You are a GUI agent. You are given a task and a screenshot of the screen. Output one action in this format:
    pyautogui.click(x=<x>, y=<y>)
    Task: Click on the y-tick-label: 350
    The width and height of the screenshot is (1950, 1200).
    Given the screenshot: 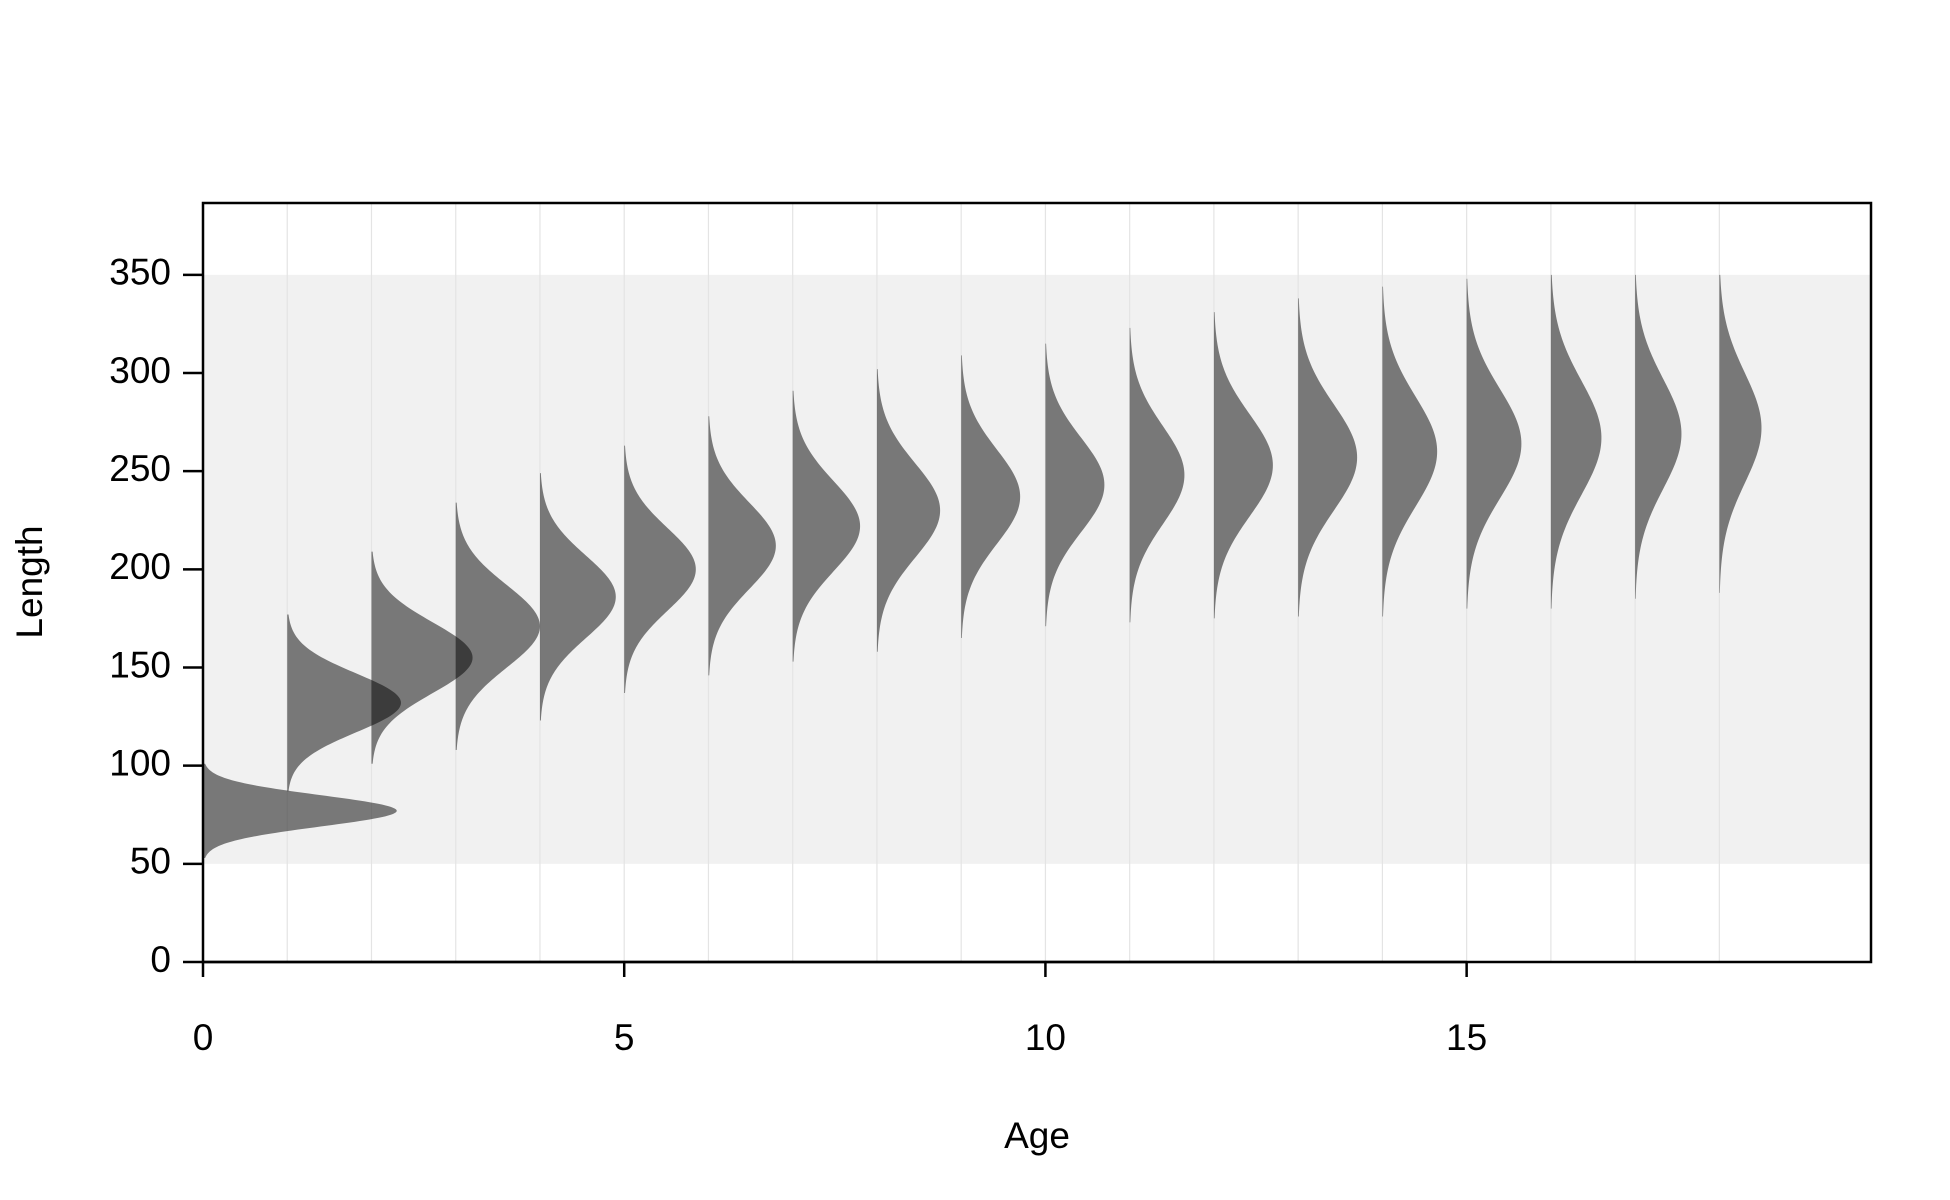 What is the action you would take?
    pyautogui.click(x=140, y=272)
    